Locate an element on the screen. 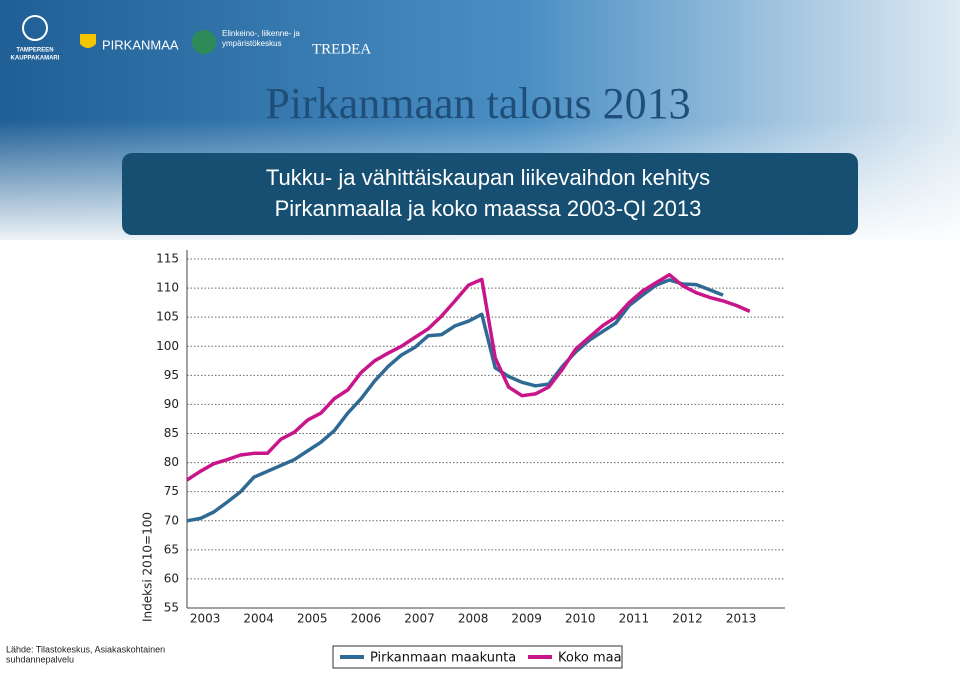 This screenshot has width=960, height=684. logo-text: Elinkeino-, liikenne- ja is located at coordinates (261, 33).